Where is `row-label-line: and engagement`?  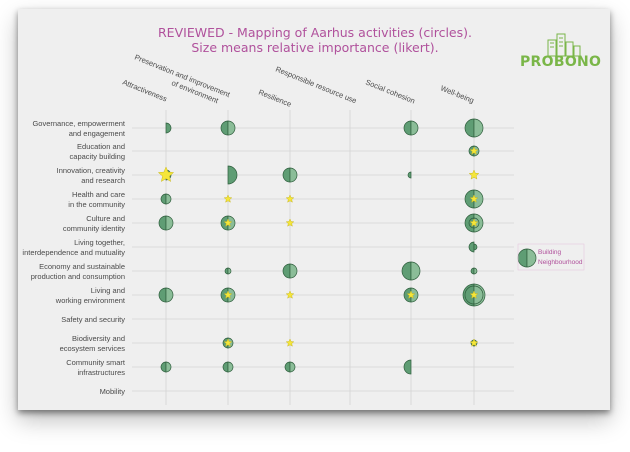
row-label-line: and engagement is located at coordinates (97, 133).